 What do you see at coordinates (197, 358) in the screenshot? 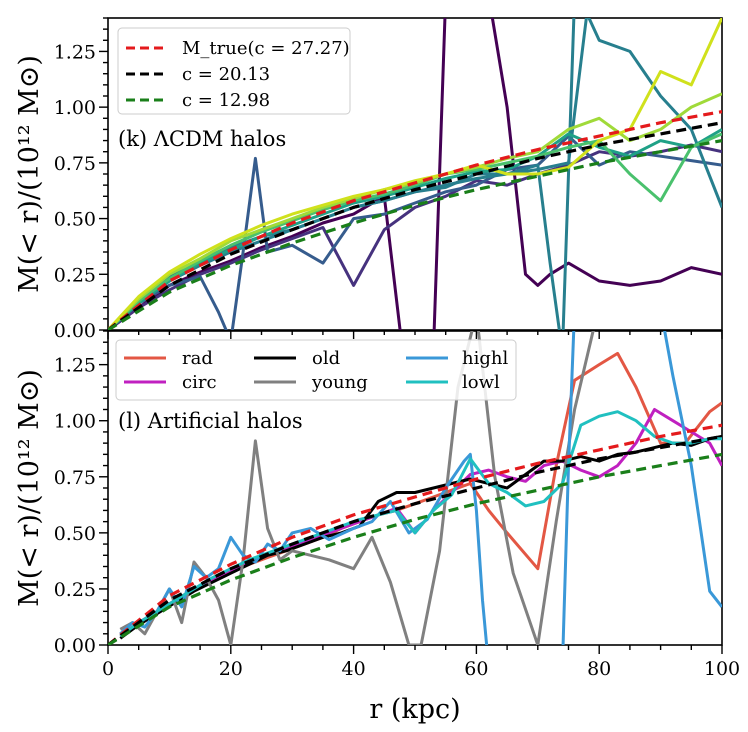
I see `legend-label-rad: rad` at bounding box center [197, 358].